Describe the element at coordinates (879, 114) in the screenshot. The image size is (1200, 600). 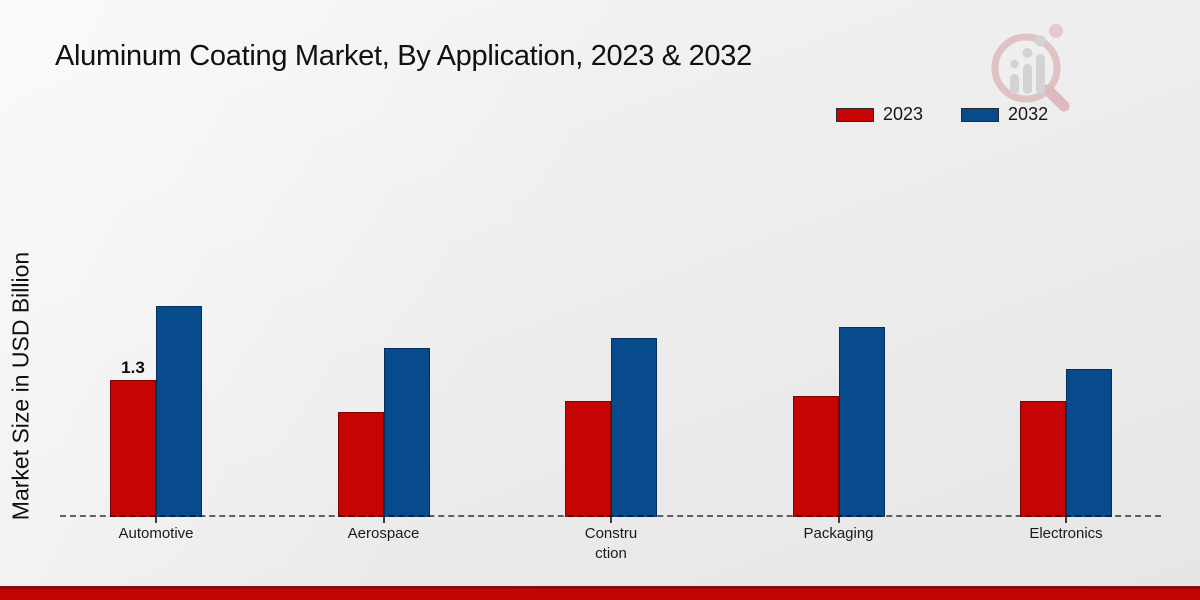
I see `legend-item-2023: 2023` at that location.